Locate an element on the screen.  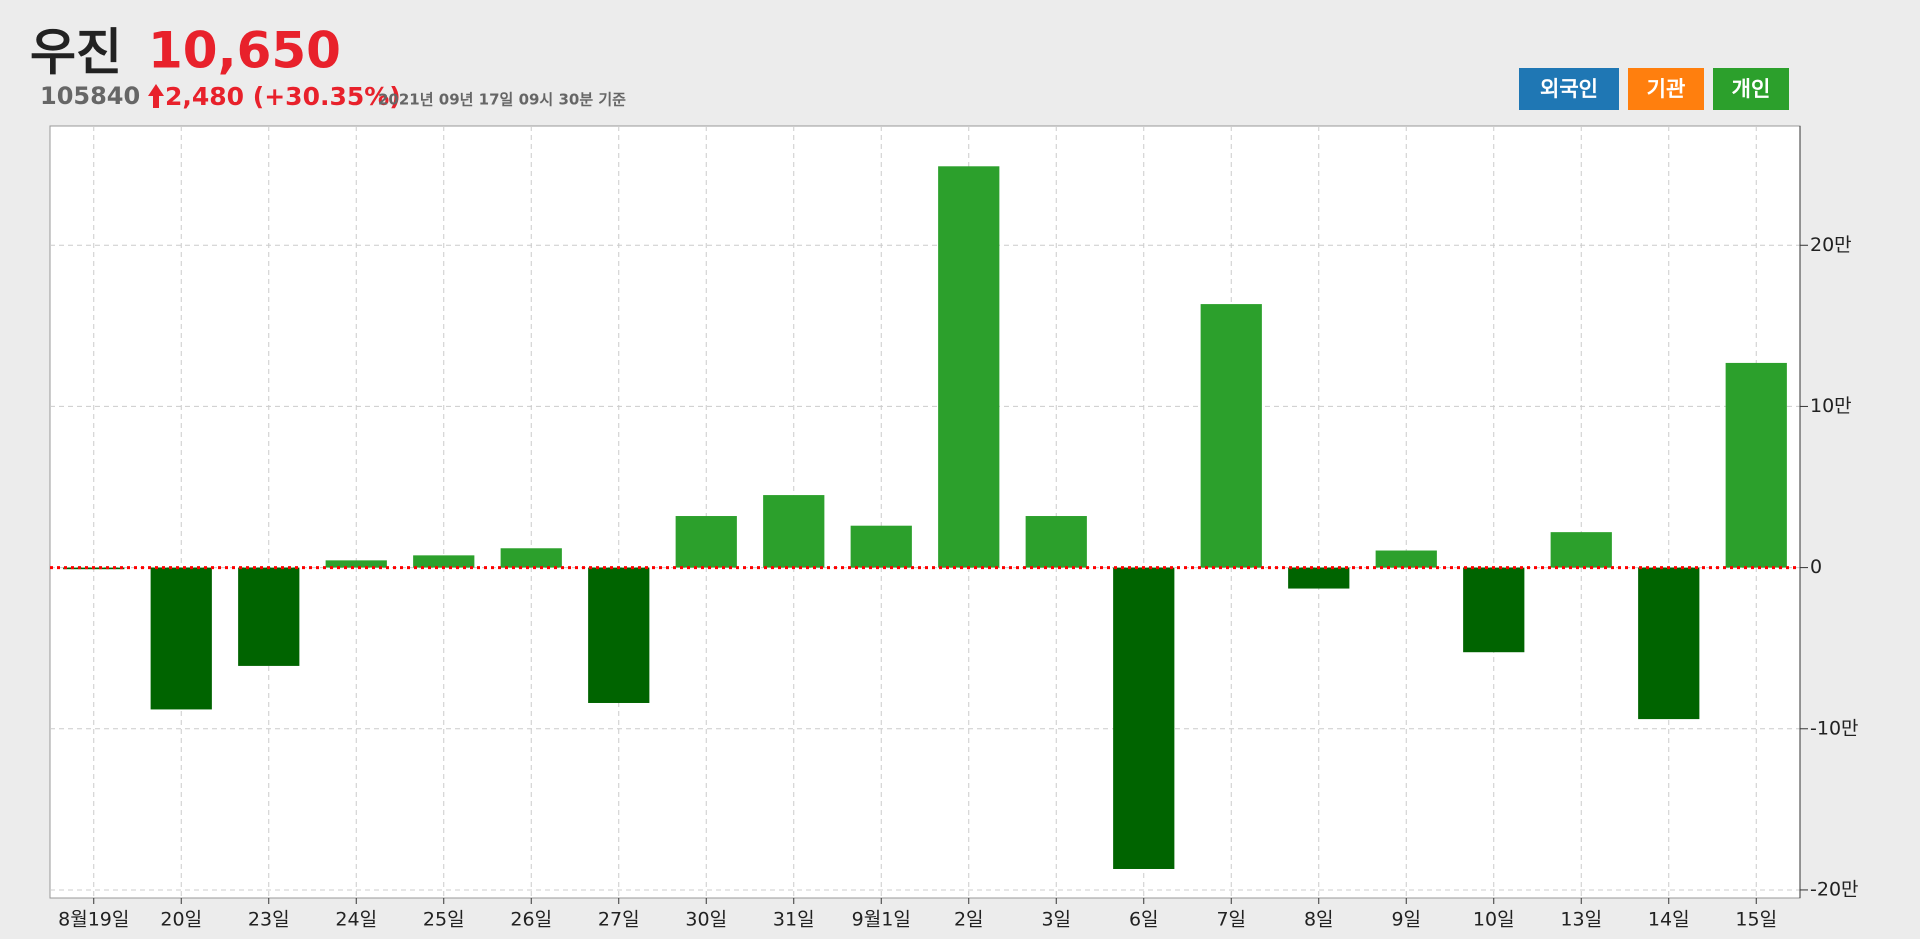
up-arrow is located at coordinates (156, 96).